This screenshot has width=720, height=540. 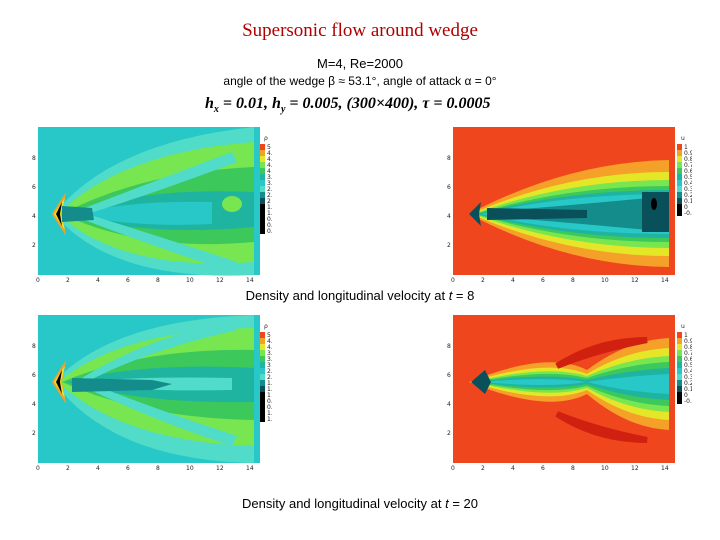 What do you see at coordinates (269, 213) in the screenshot?
I see `legend-label: 1.2` at bounding box center [269, 213].